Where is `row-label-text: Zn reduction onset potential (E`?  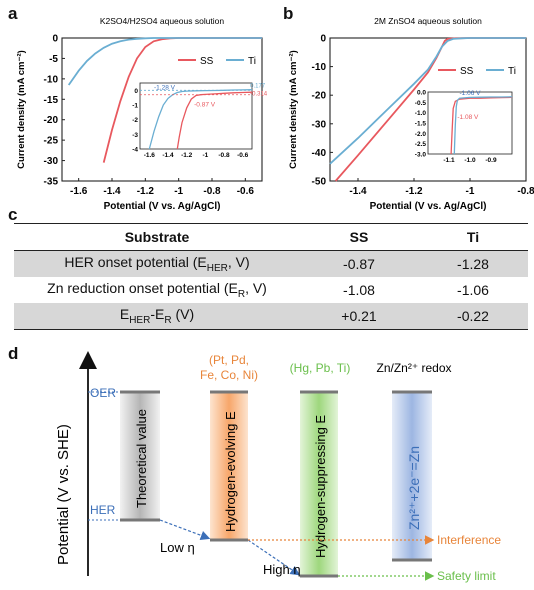 row-label-text: Zn reduction onset potential (E is located at coordinates (142, 288).